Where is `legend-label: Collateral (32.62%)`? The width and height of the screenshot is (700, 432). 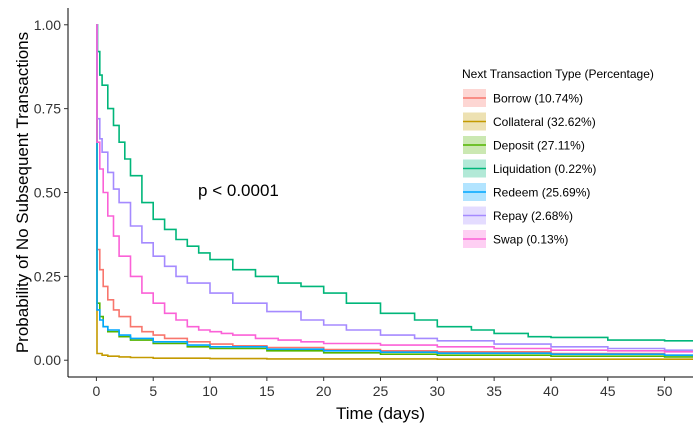
legend-label: Collateral (32.62%) is located at coordinates (544, 122).